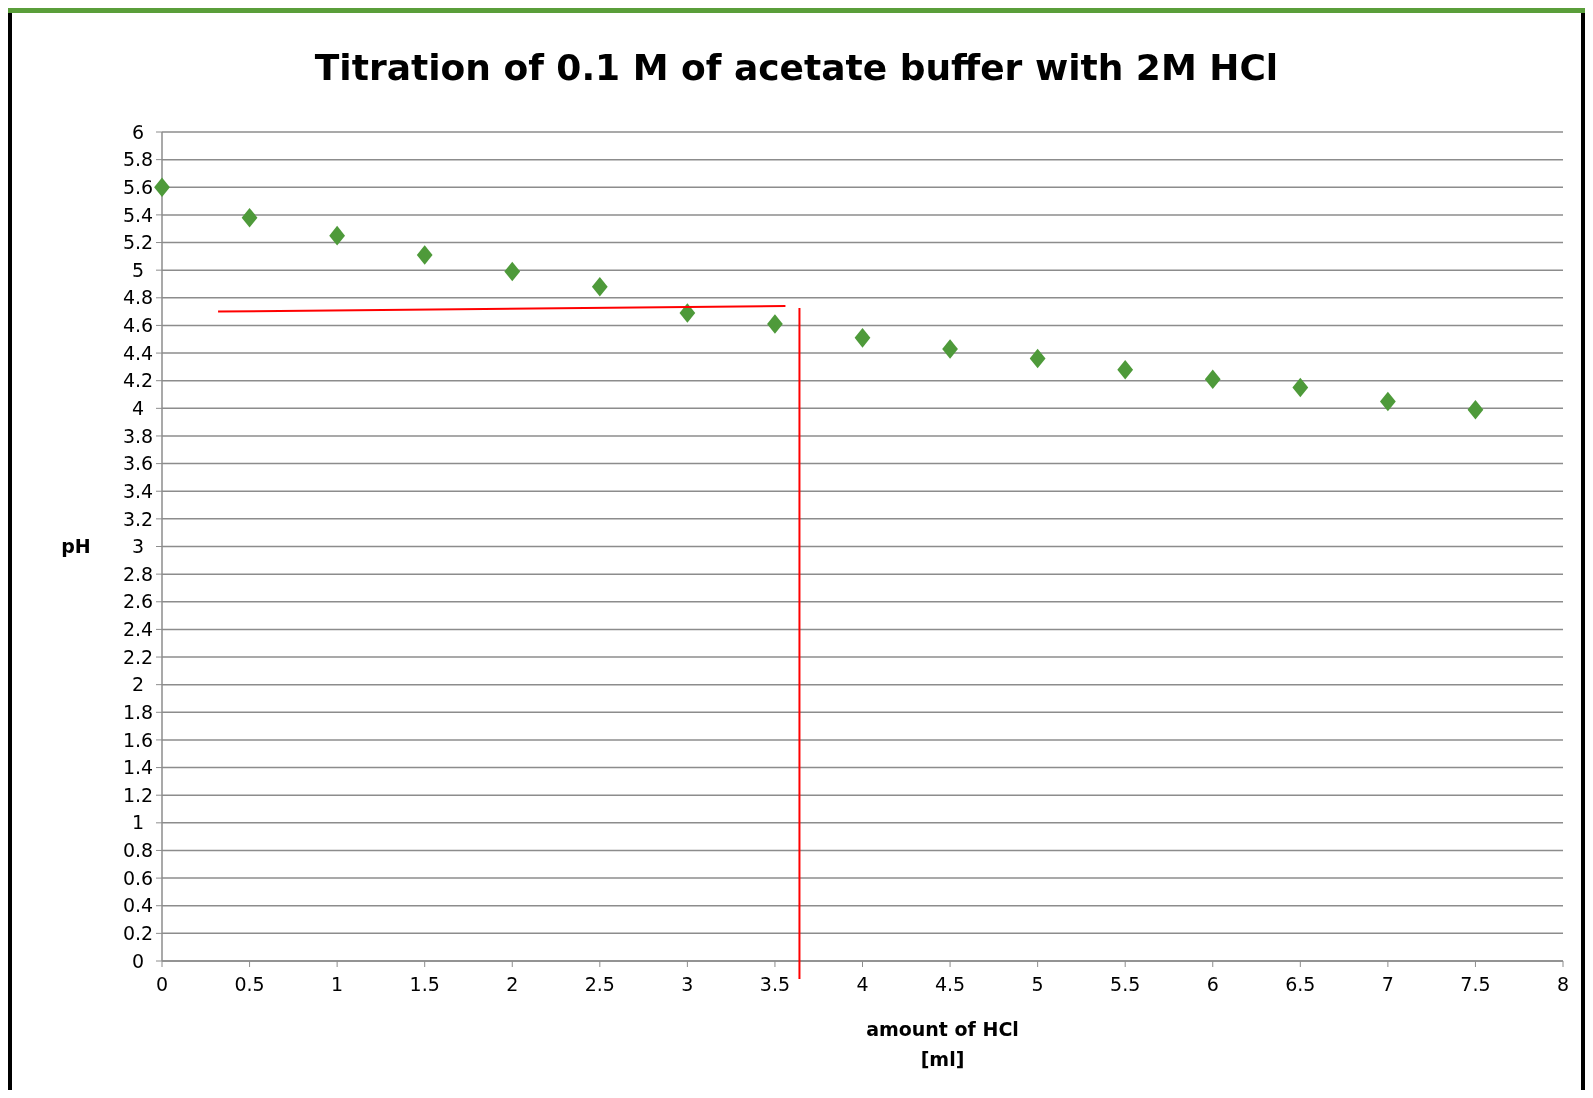 The width and height of the screenshot is (1593, 1098). What do you see at coordinates (138, 490) in the screenshot?
I see `y-tick-label: 3.4` at bounding box center [138, 490].